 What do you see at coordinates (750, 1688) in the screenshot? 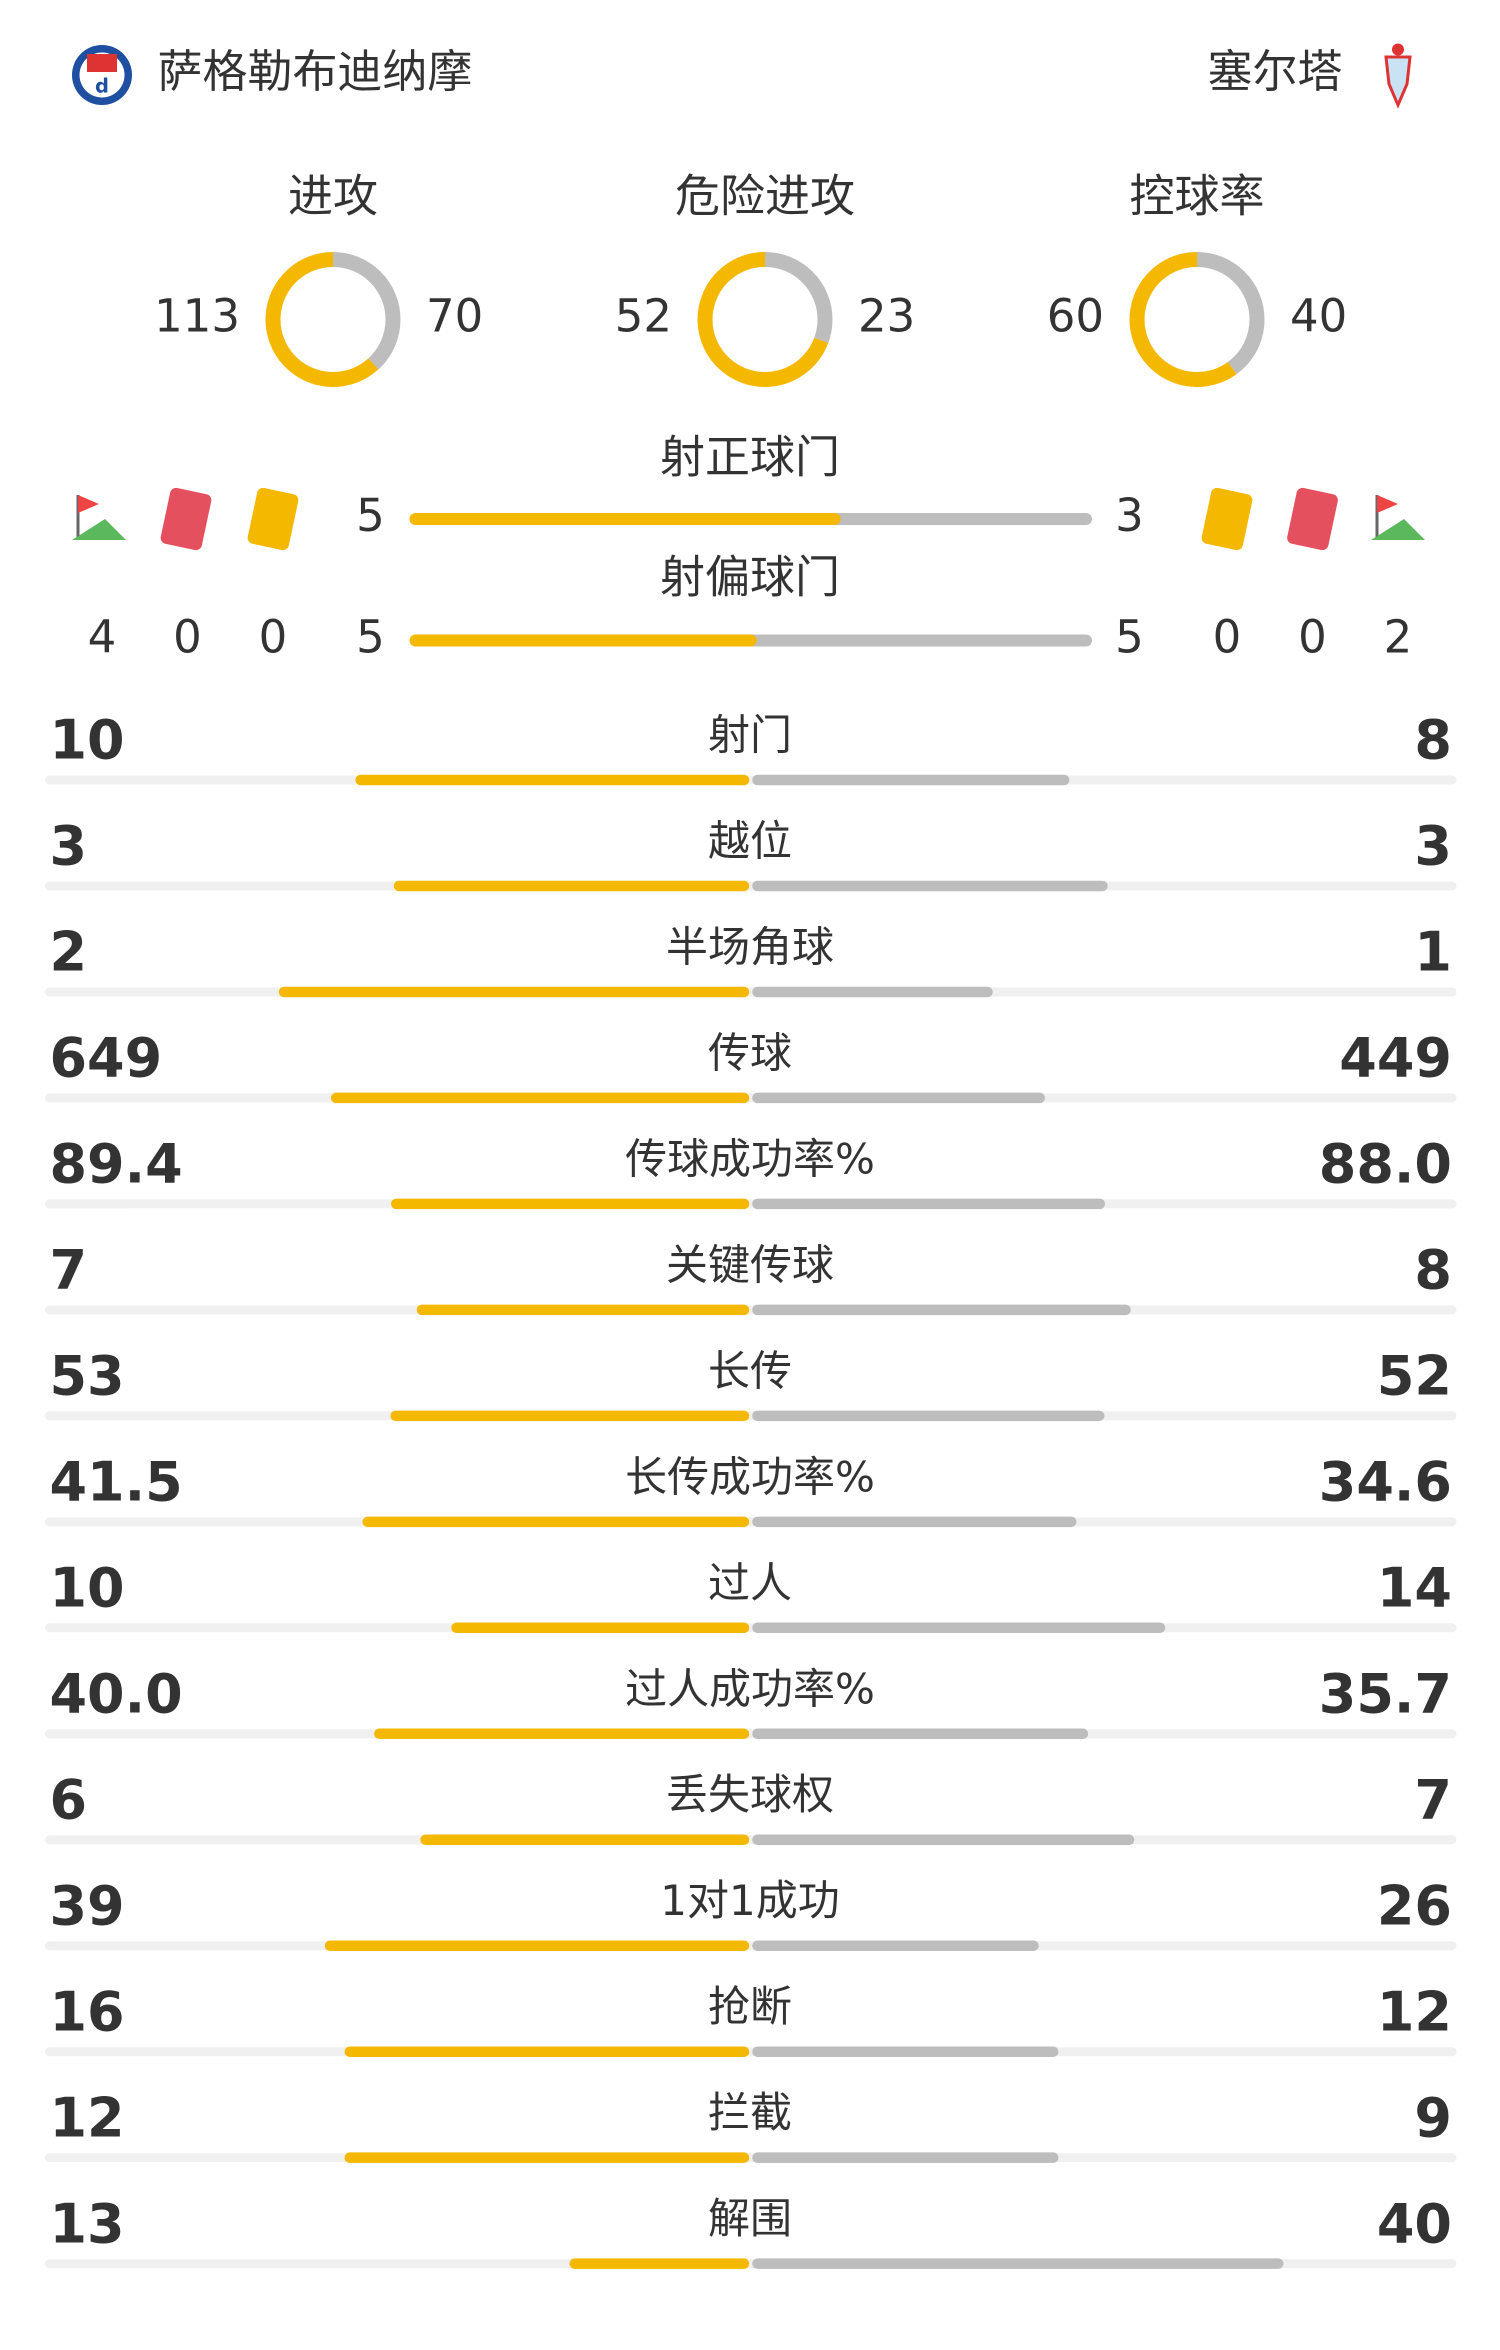
I see `stat-label: 过人成功率%` at bounding box center [750, 1688].